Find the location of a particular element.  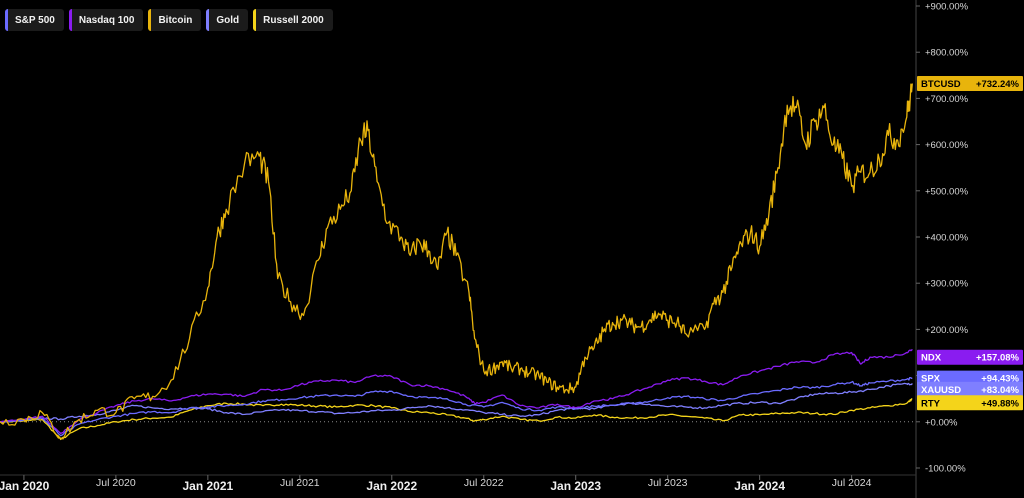

price-tag-ticker: RTY is located at coordinates (931, 403).